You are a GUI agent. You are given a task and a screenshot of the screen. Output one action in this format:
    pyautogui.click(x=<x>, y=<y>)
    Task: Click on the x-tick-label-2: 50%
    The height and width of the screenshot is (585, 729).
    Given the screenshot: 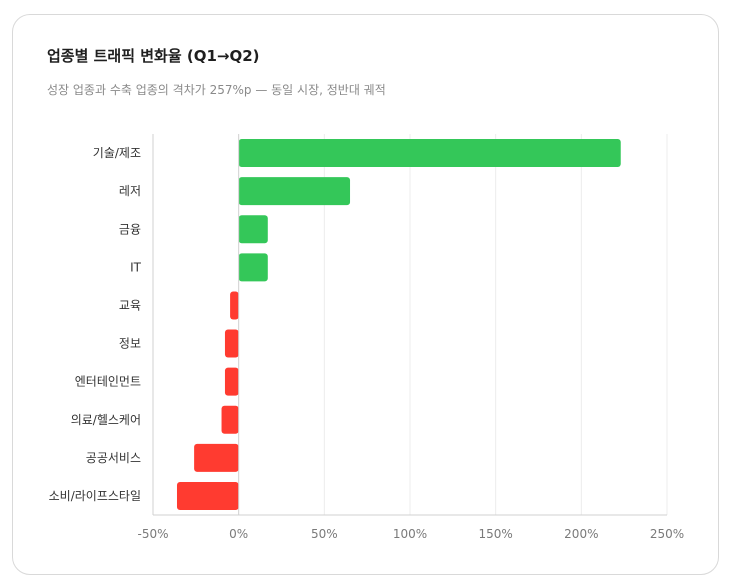 What is the action you would take?
    pyautogui.click(x=324, y=534)
    